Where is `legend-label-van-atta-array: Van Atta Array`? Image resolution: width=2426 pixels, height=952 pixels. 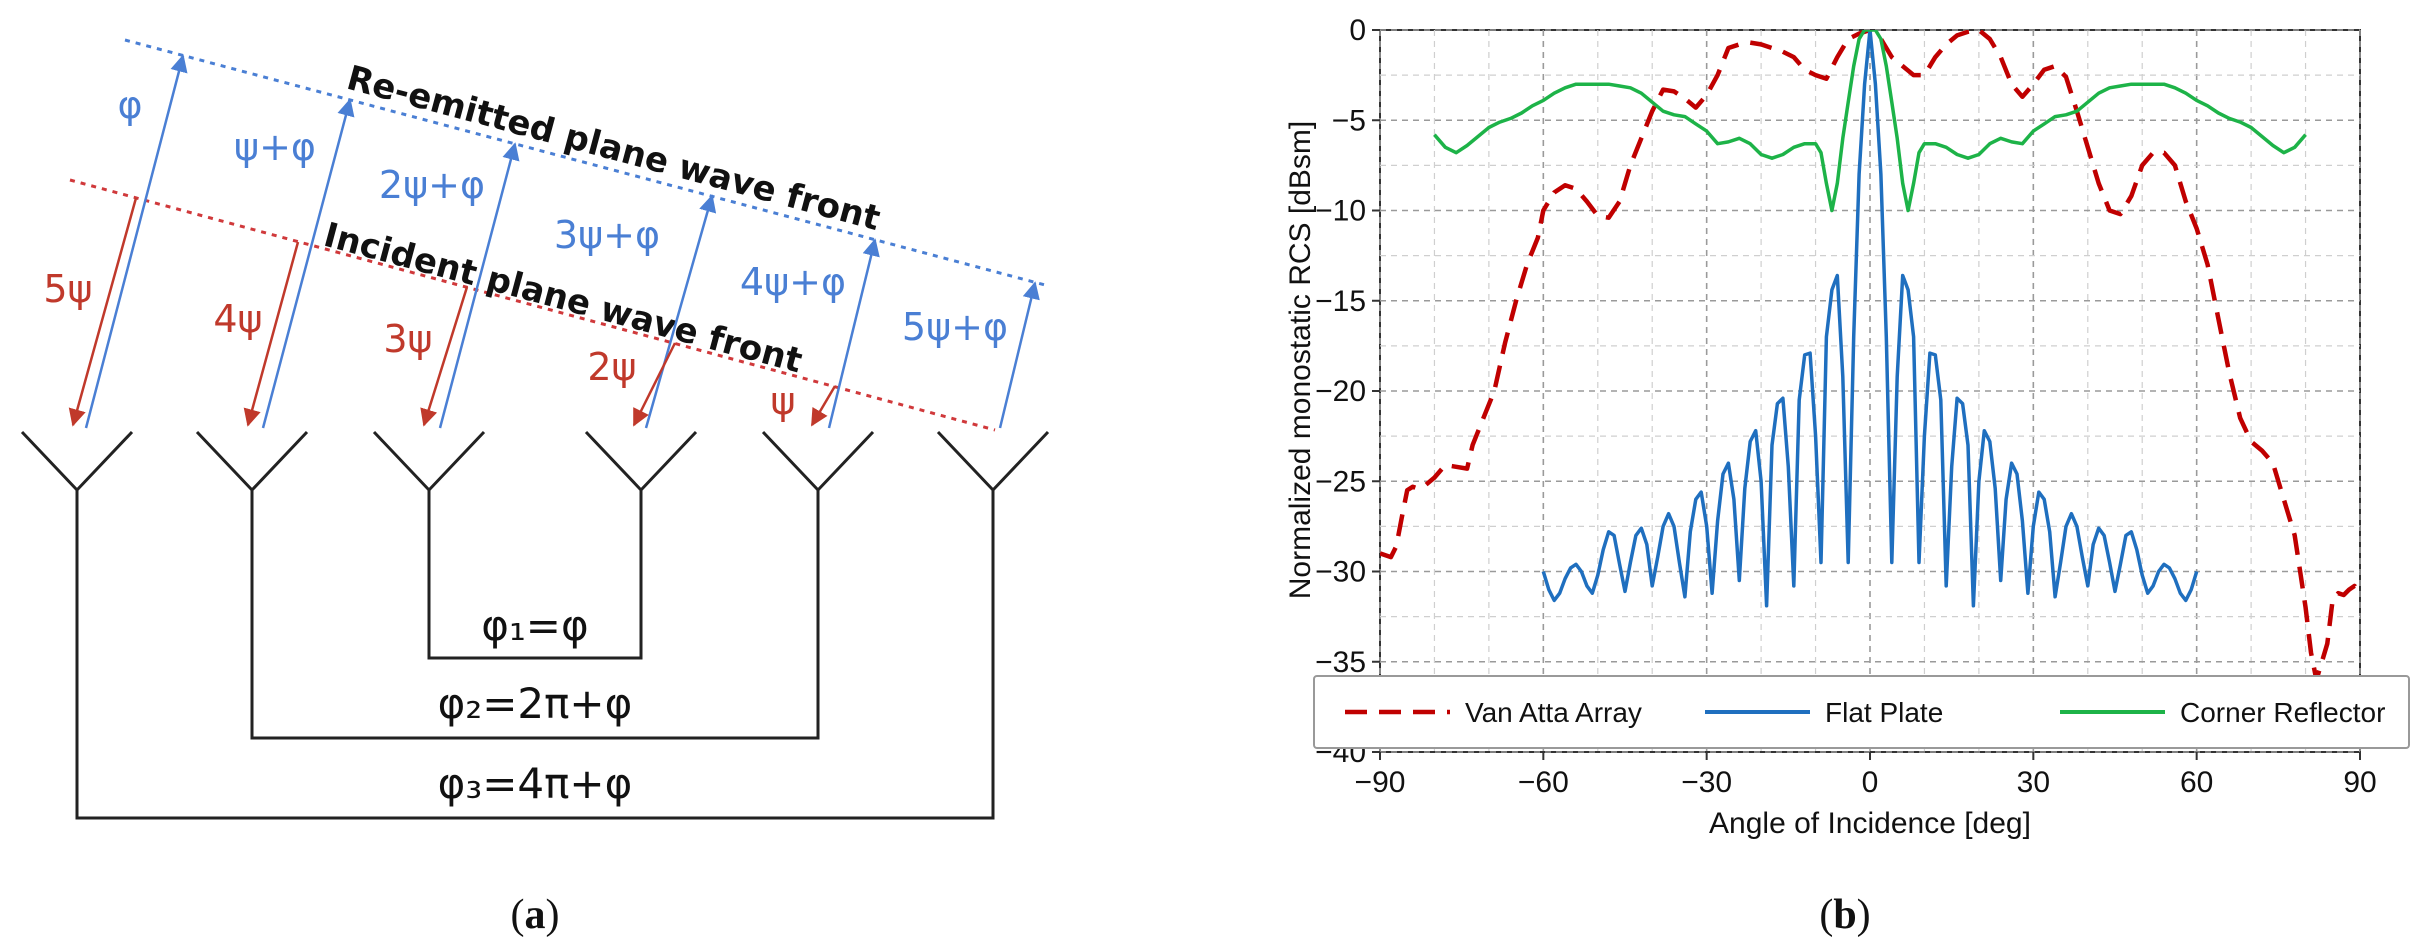
legend-label-van-atta-array: Van Atta Array is located at coordinates (1553, 712).